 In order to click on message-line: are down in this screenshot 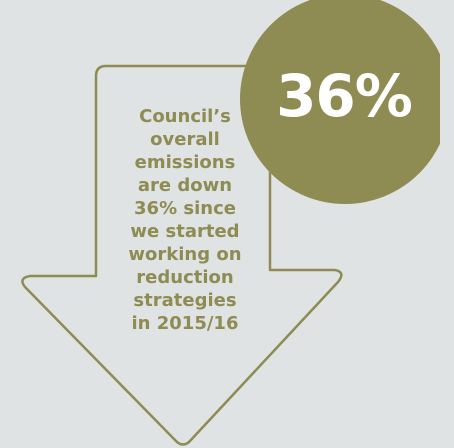, I will do `click(185, 185)`.